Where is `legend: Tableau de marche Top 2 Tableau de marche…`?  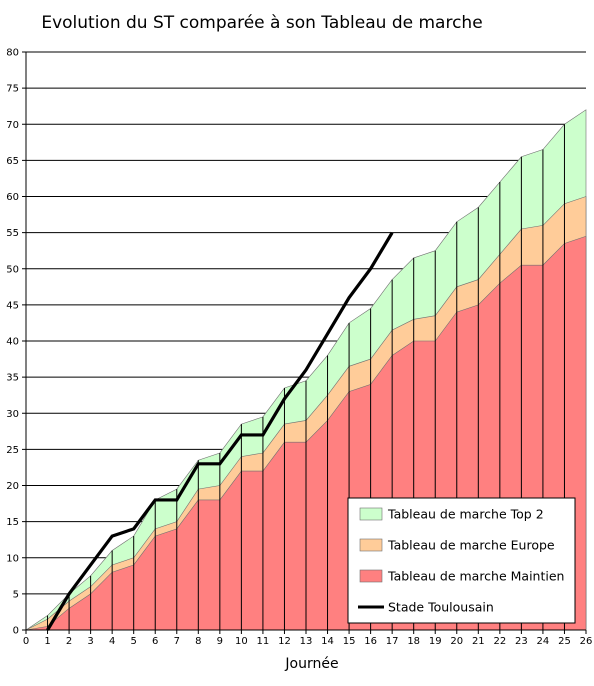 legend: Tableau de marche Top 2 Tableau de marche… is located at coordinates (461, 560).